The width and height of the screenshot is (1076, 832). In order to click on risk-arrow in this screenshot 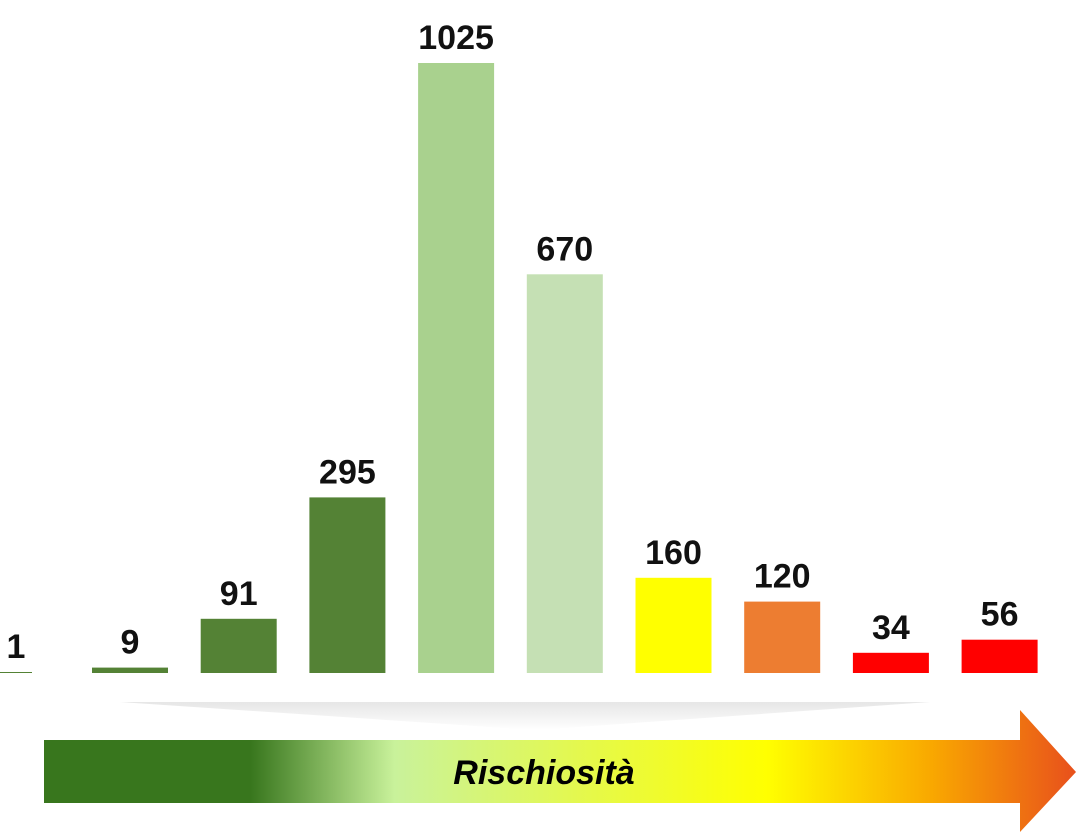, I will do `click(560, 771)`.